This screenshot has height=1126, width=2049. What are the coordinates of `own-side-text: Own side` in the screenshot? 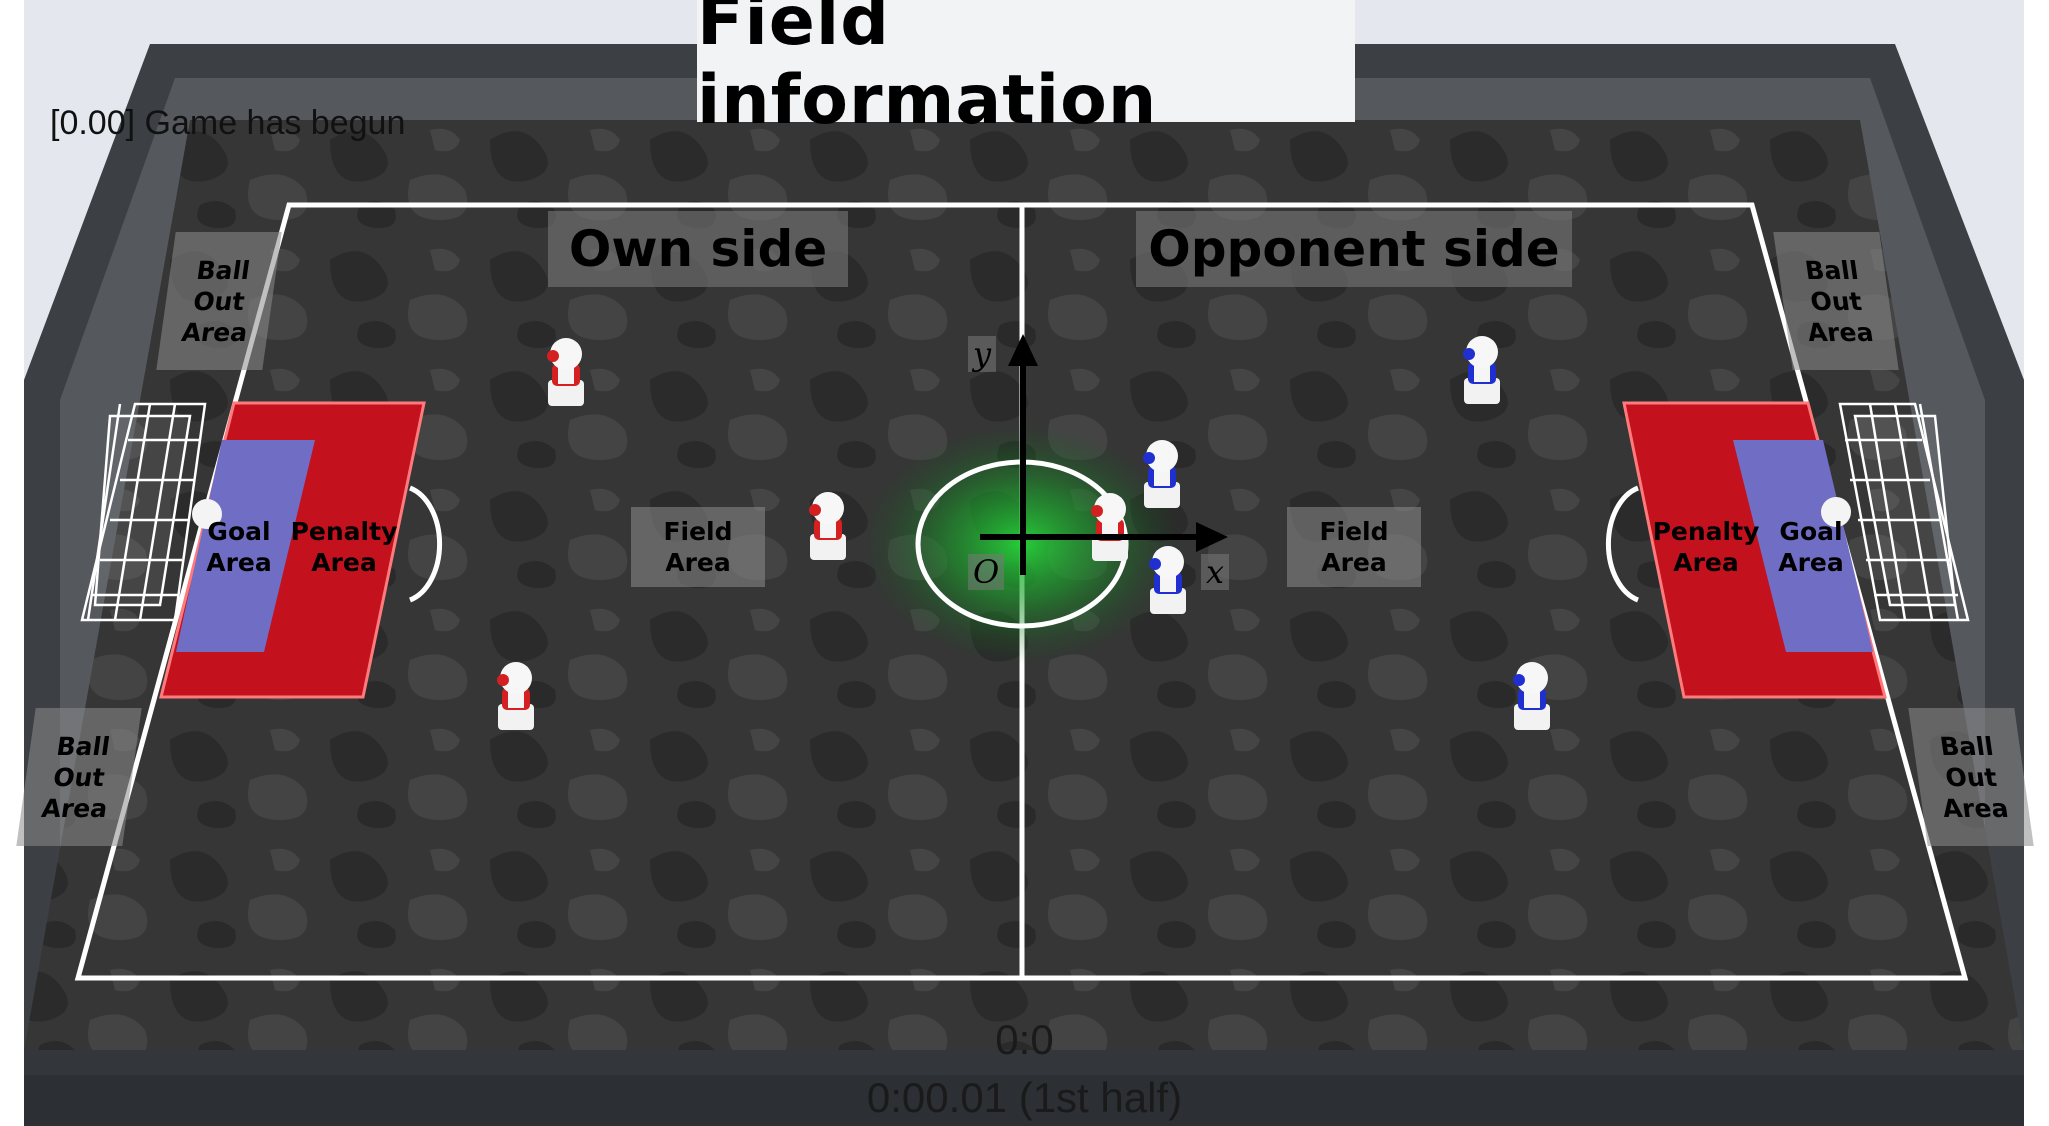 It's located at (698, 249).